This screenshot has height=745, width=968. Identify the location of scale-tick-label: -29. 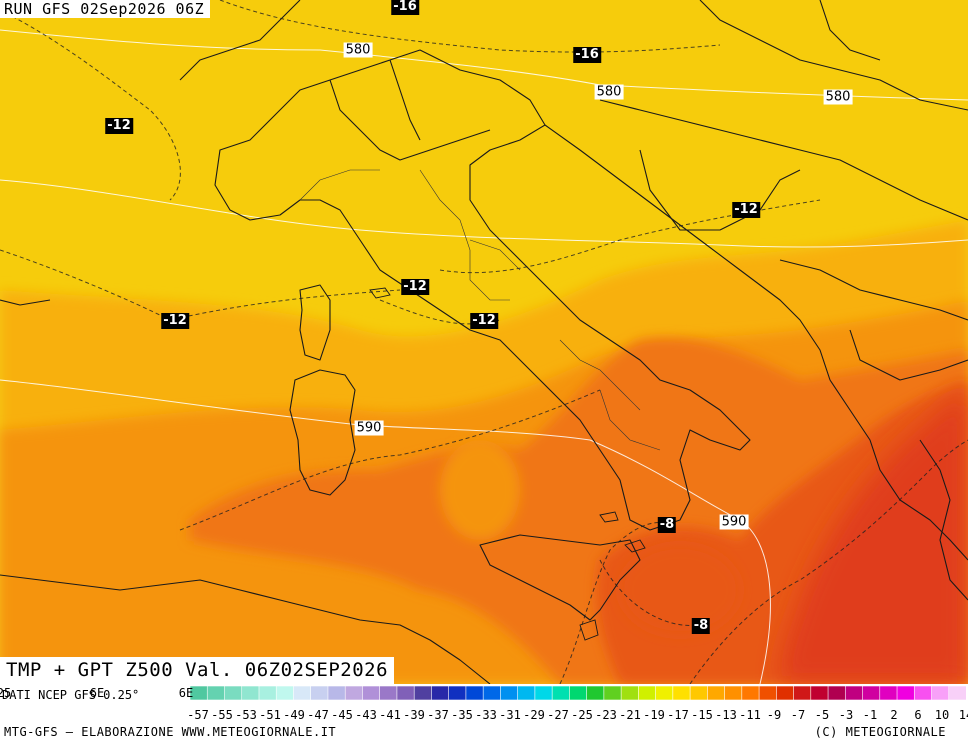
(534, 715).